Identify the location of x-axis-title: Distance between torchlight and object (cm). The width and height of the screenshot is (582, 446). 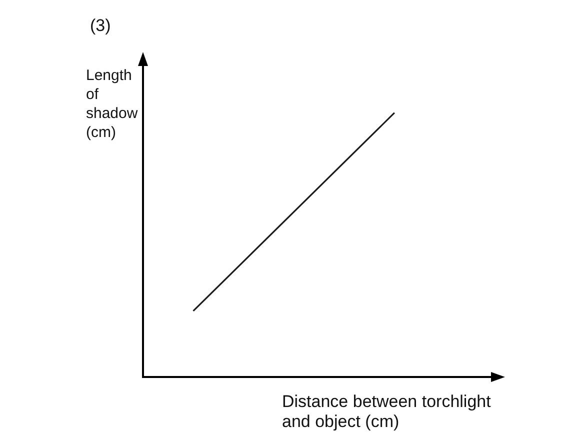
(387, 412).